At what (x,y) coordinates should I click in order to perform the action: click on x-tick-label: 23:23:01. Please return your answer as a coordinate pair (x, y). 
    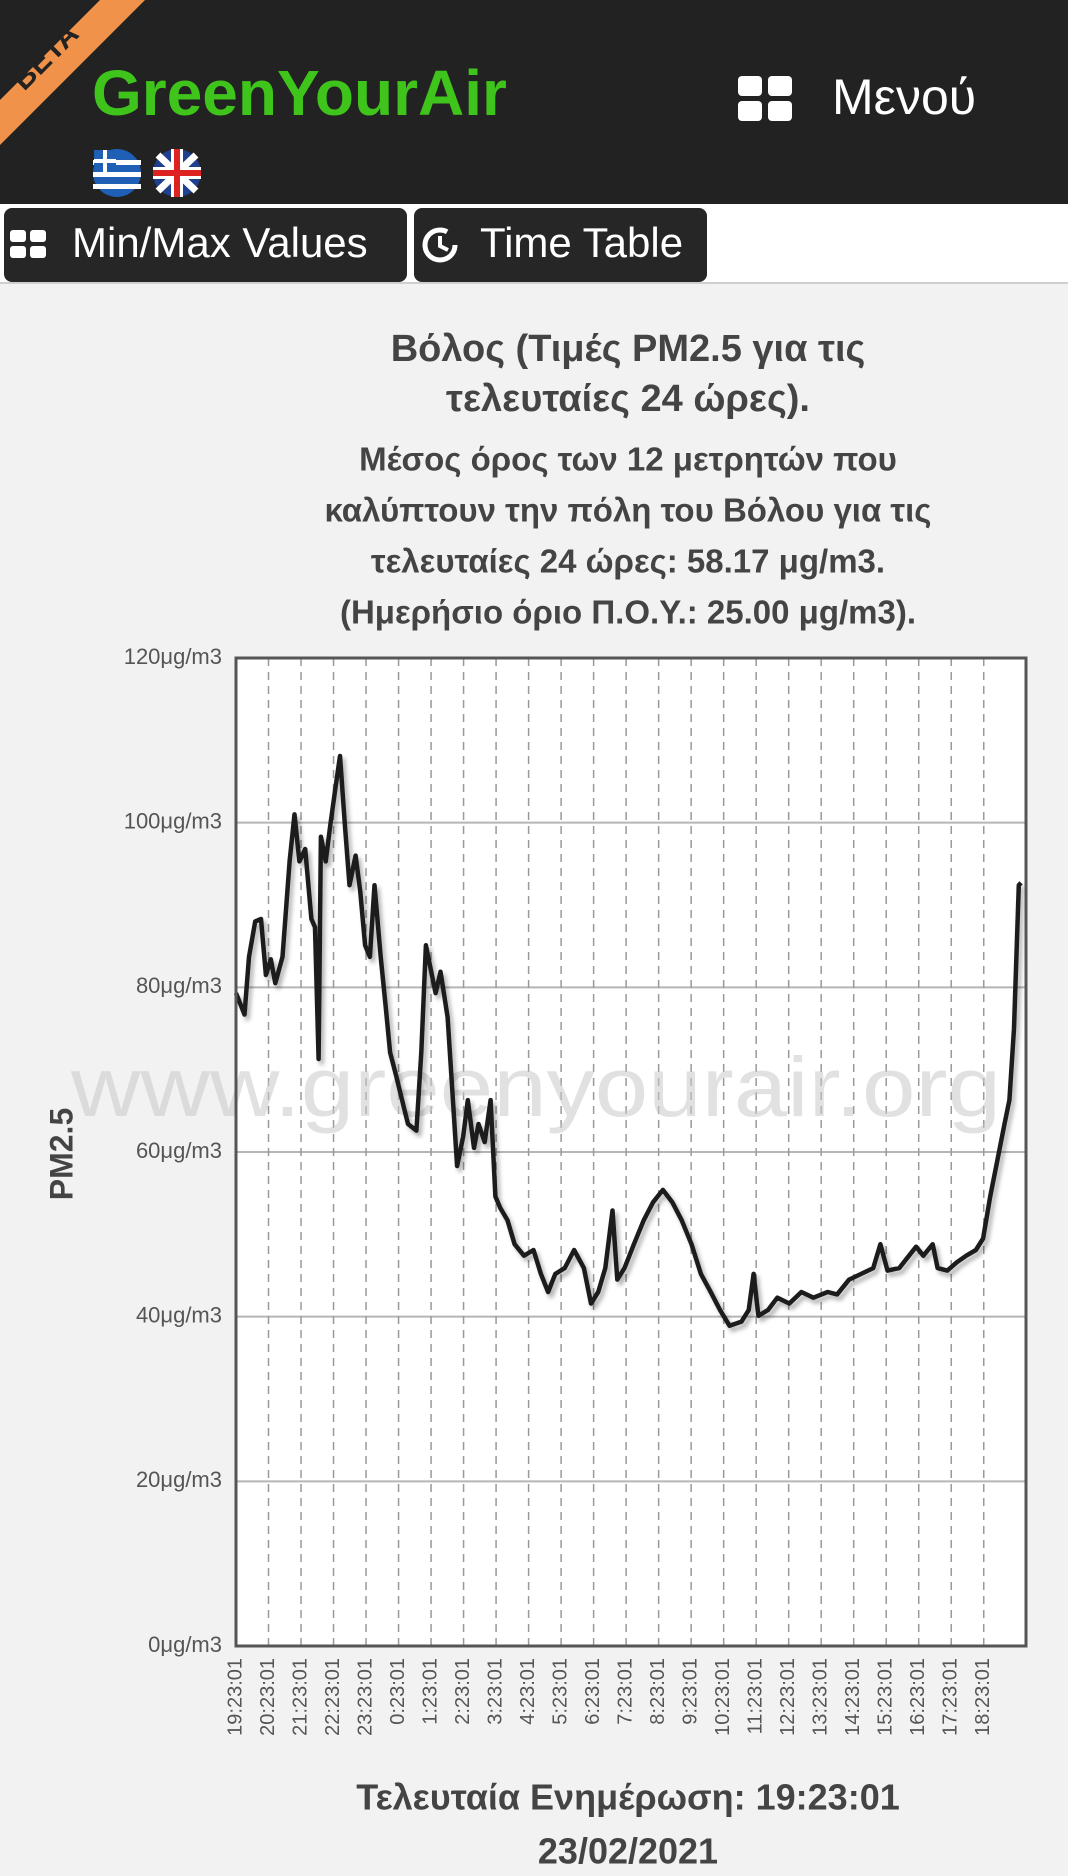
    Looking at the image, I should click on (365, 1697).